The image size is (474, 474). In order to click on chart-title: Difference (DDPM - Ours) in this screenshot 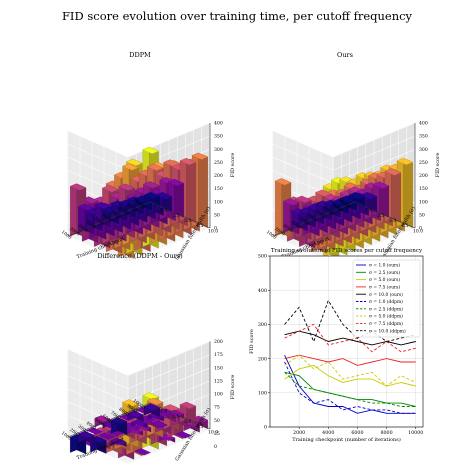, I will do `click(140, 256)`.